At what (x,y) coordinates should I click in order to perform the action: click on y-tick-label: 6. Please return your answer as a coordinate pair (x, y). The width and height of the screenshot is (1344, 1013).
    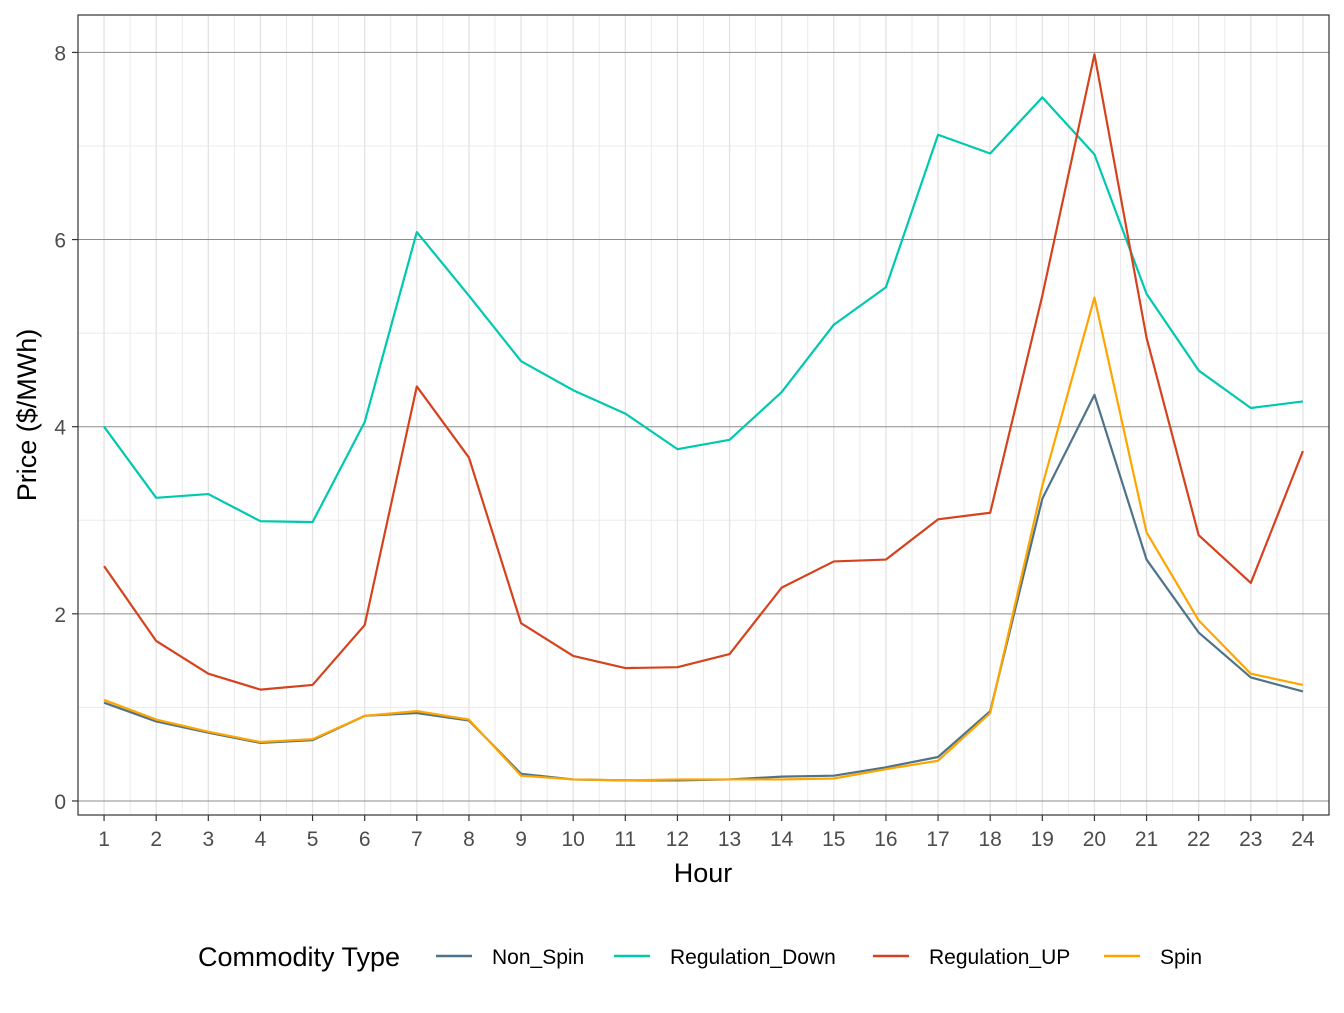
    Looking at the image, I should click on (60, 241).